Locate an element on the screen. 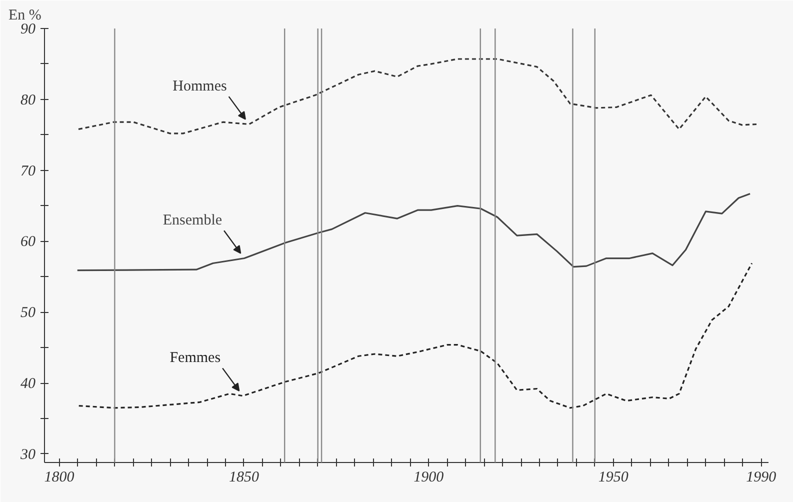 This screenshot has height=502, width=793. y-tick-label: 30 is located at coordinates (28, 454).